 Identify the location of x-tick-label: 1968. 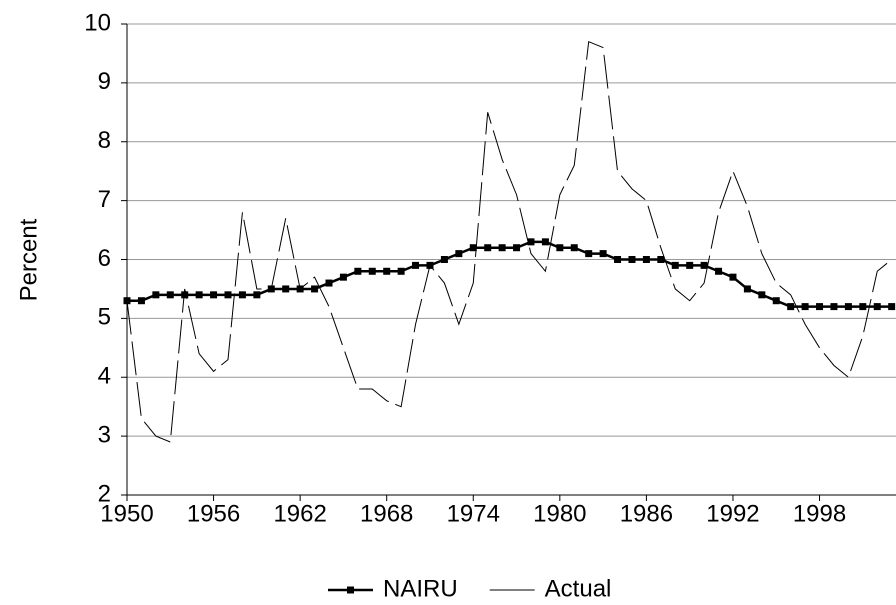
(386, 513).